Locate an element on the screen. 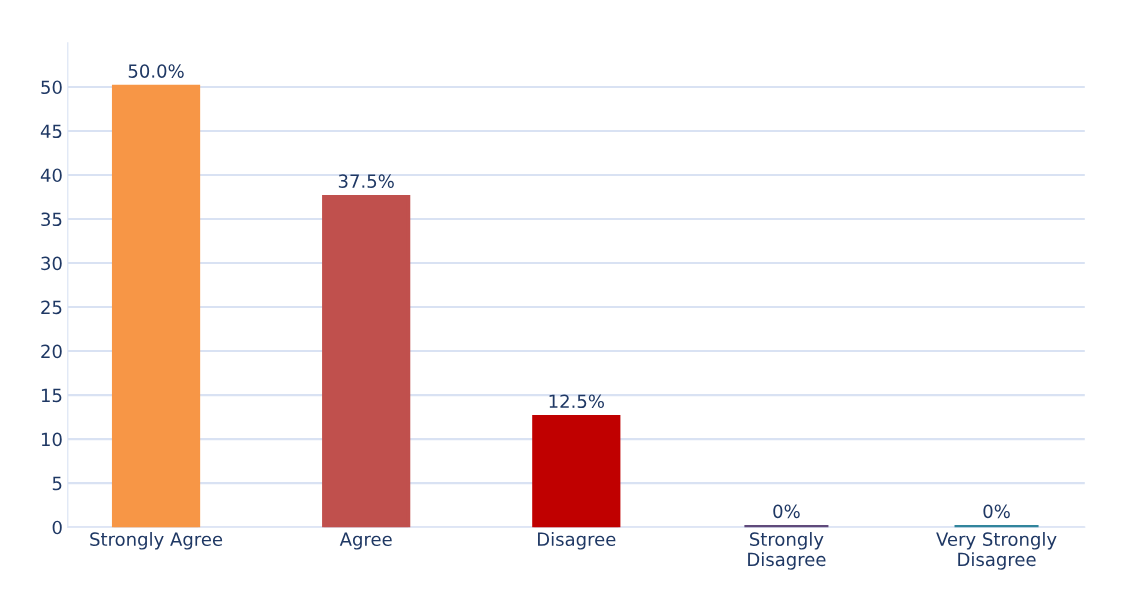  data-label: 12.5% is located at coordinates (576, 401).